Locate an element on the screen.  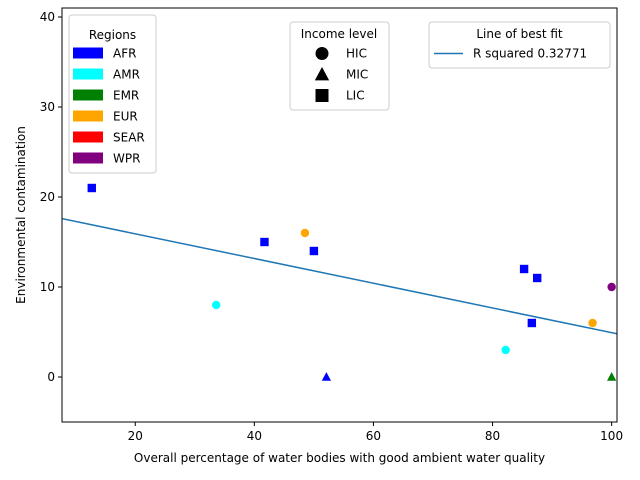
x-tick-label: 60 is located at coordinates (373, 436).